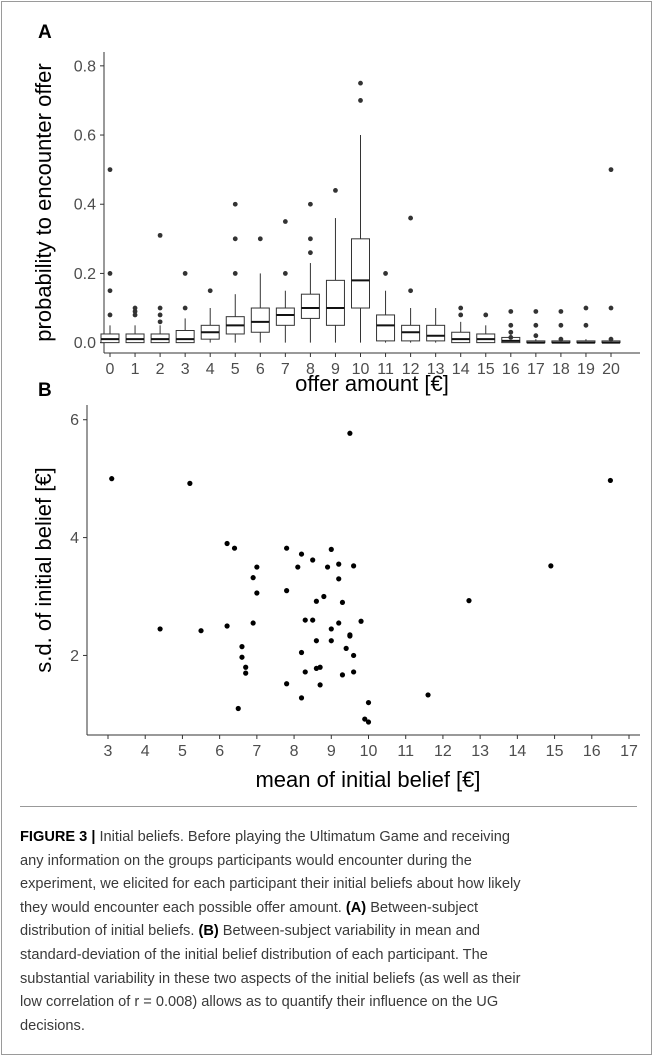 The image size is (655, 1058). I want to click on x-tick-label: 16, so click(592, 751).